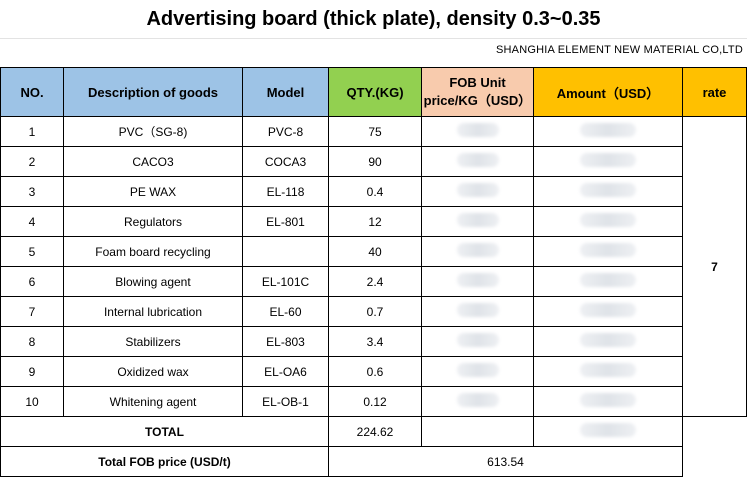  What do you see at coordinates (285, 281) in the screenshot?
I see `cell-model: EL-101C` at bounding box center [285, 281].